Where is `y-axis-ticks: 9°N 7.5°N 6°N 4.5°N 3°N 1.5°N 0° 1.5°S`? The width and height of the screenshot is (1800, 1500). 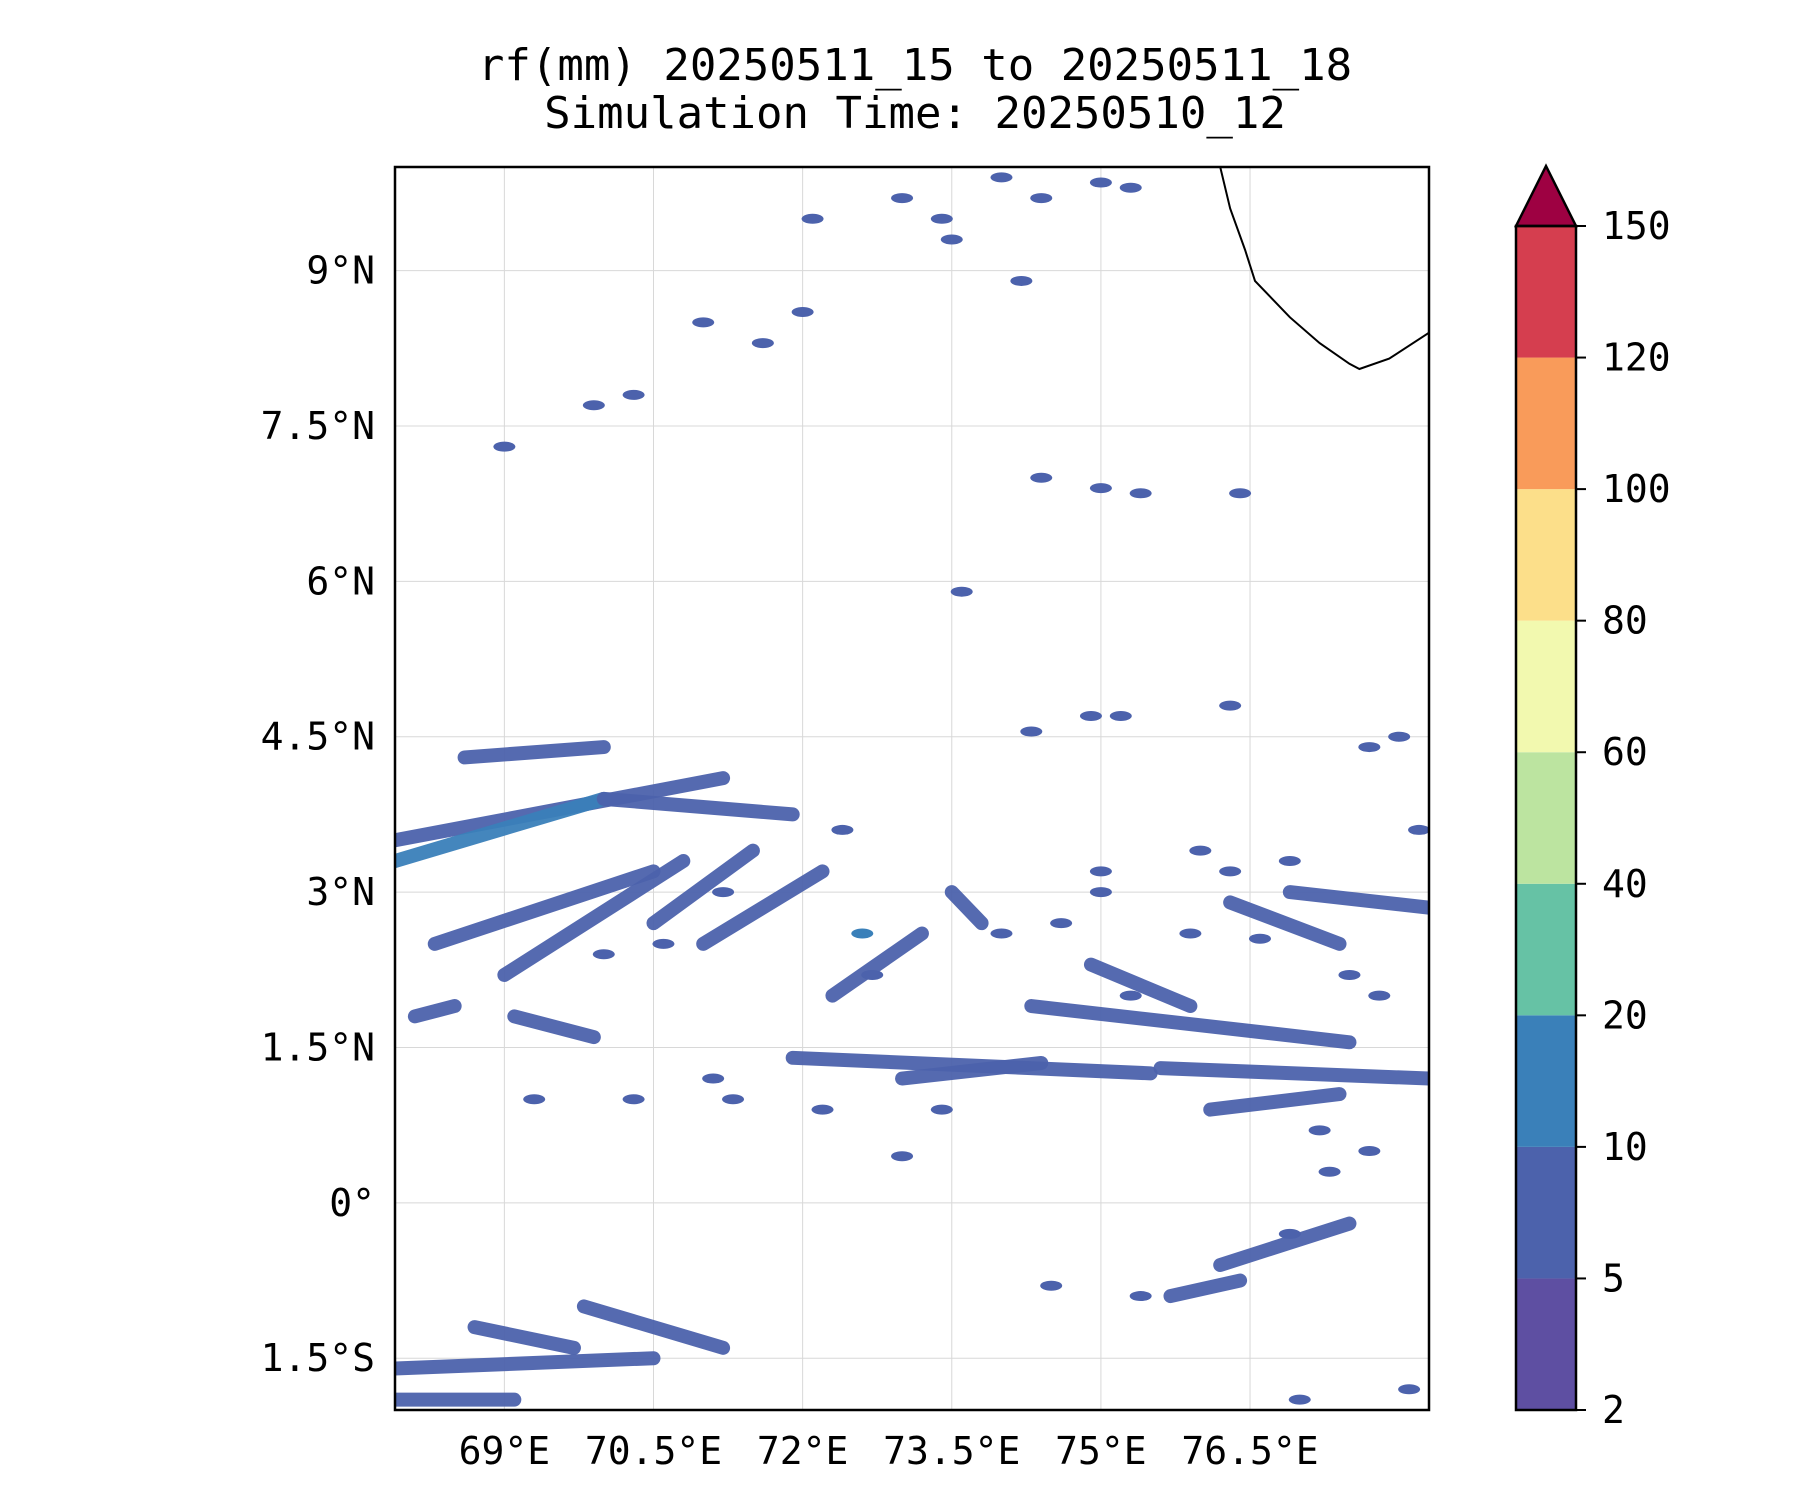 y-axis-ticks: 9°N 7.5°N 6°N 4.5°N 3°N 1.5°N 0° 1.5°S is located at coordinates (318, 815).